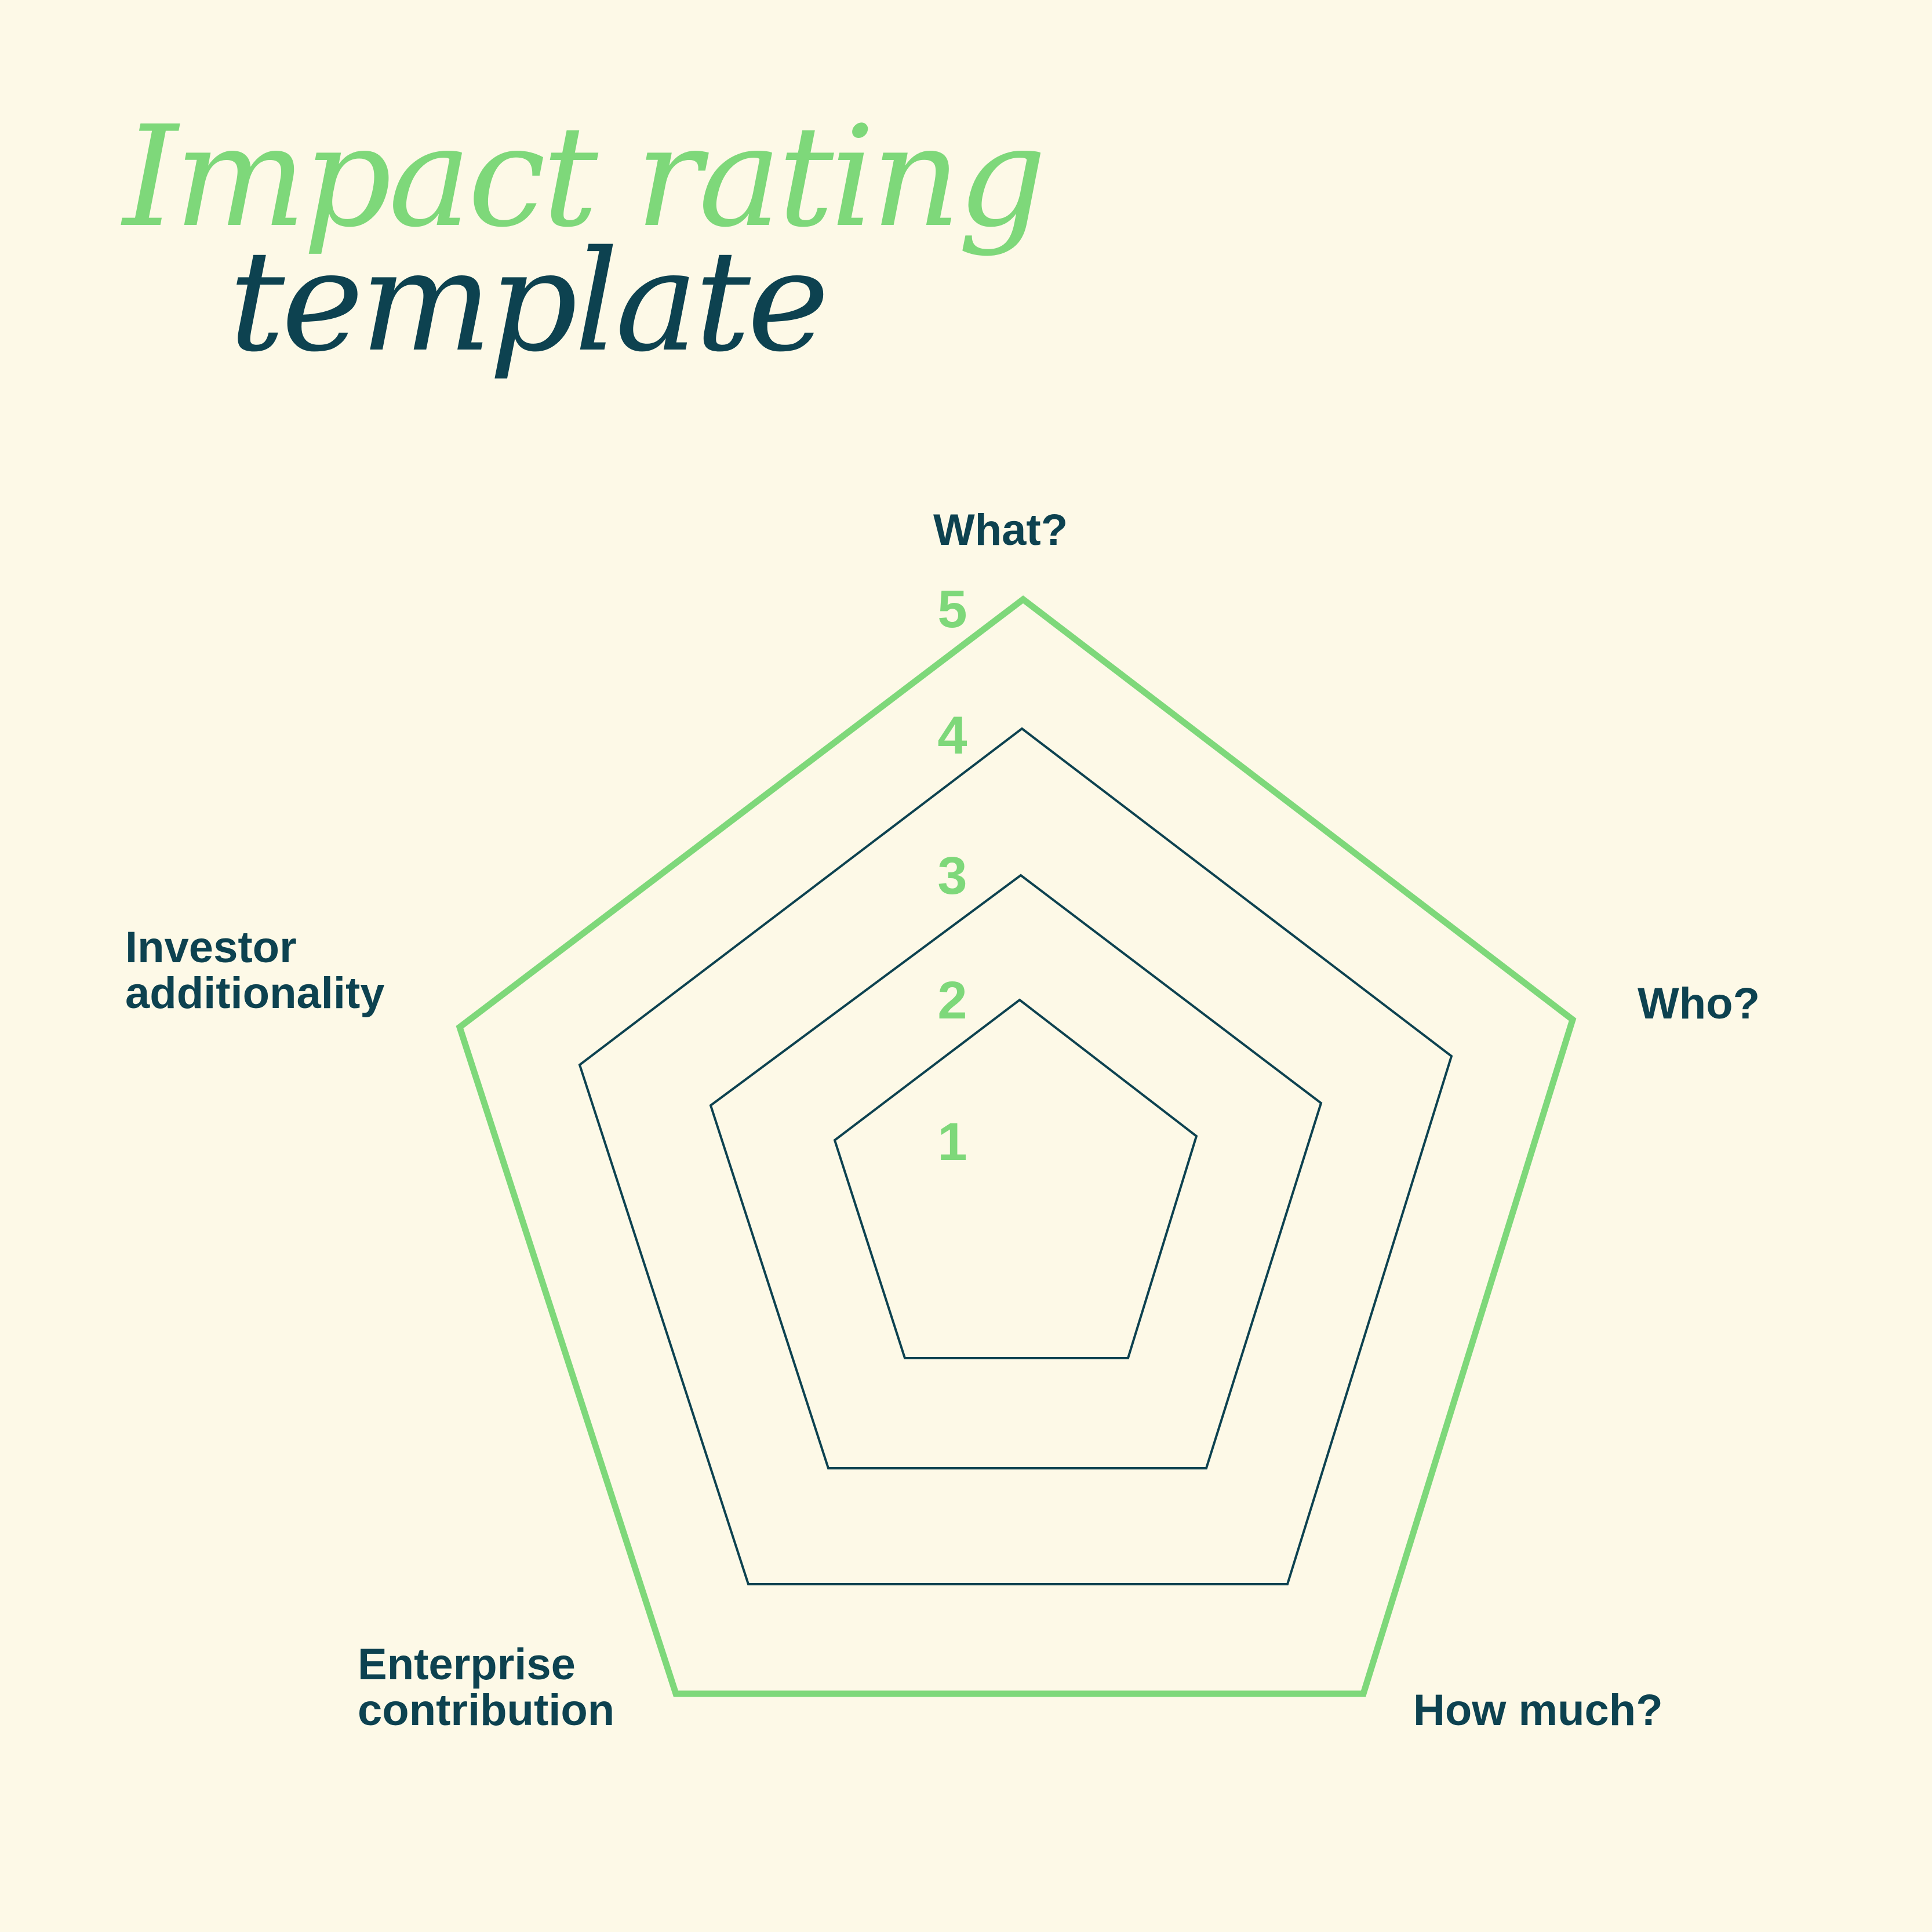  I want to click on level-label-4: 4, so click(952, 735).